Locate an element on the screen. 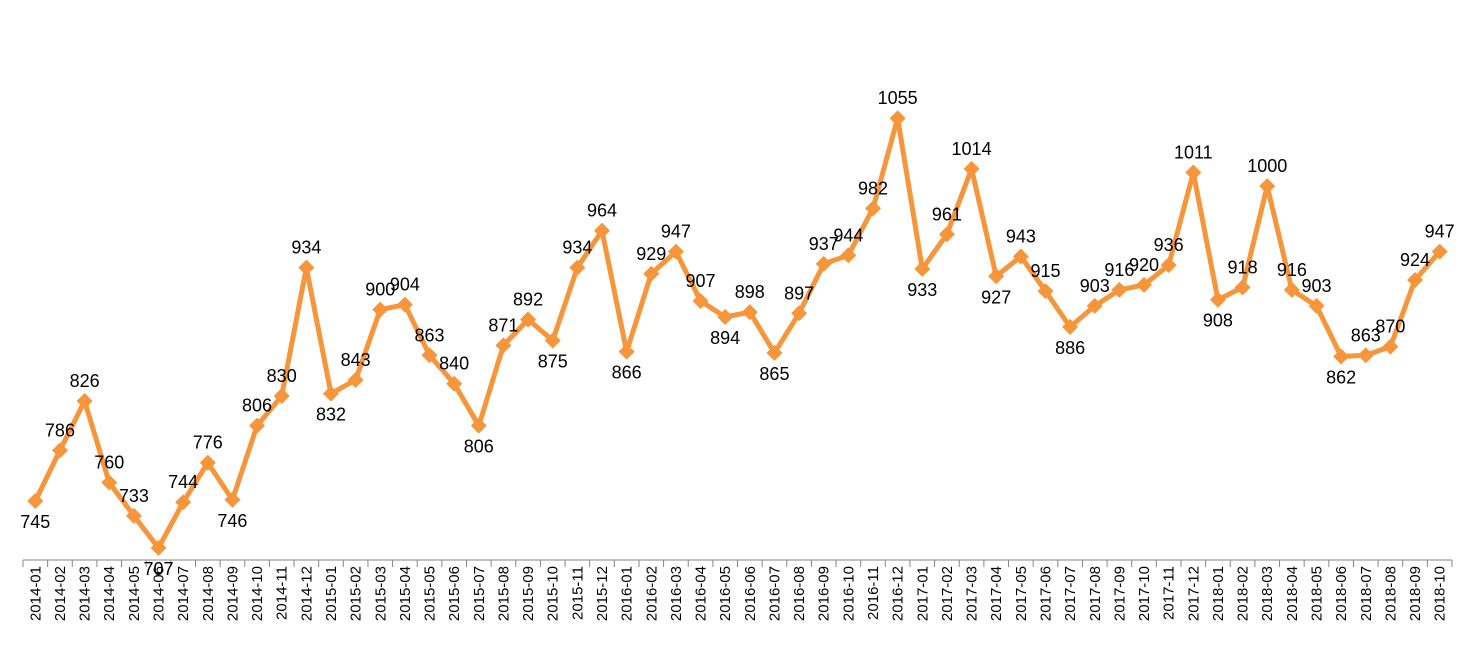 The image size is (1476, 664). x-tick-label: 2017-12 is located at coordinates (1193, 593).